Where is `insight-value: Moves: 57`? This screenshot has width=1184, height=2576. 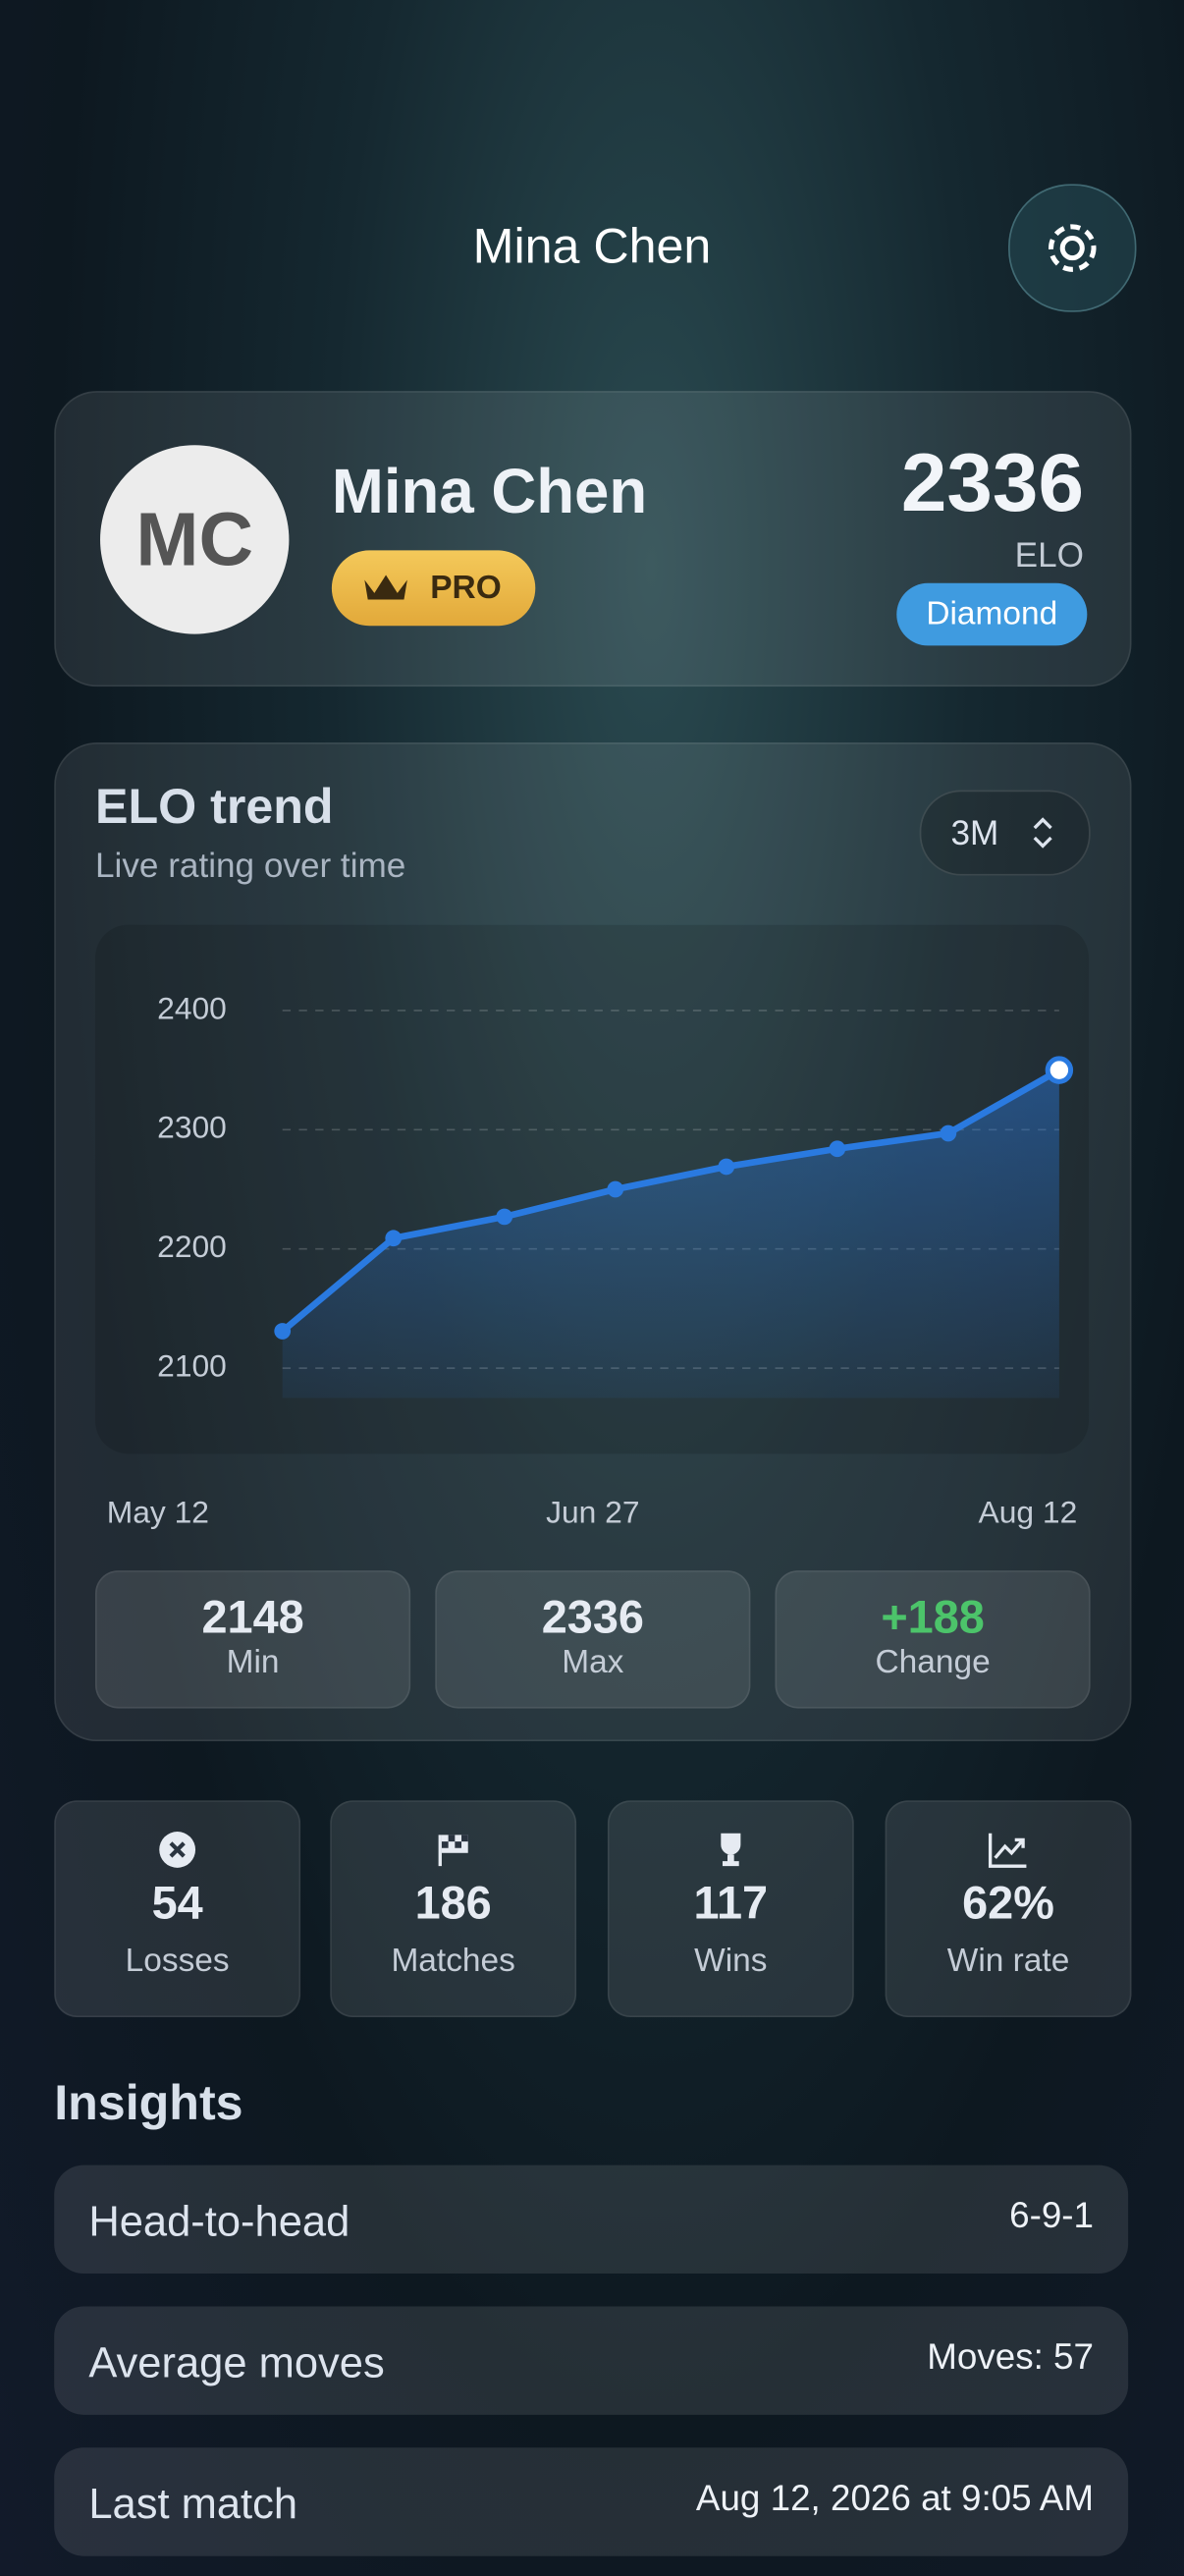 insight-value: Moves: 57 is located at coordinates (1011, 2356).